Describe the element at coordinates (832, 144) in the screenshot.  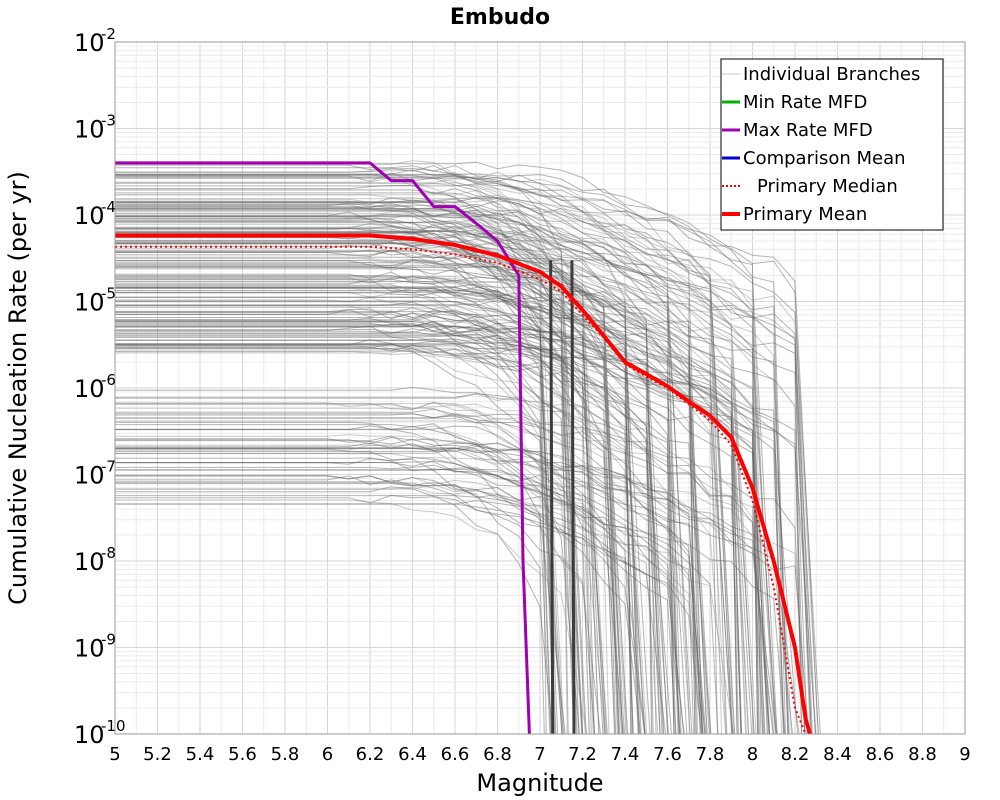
I see `legend-box` at that location.